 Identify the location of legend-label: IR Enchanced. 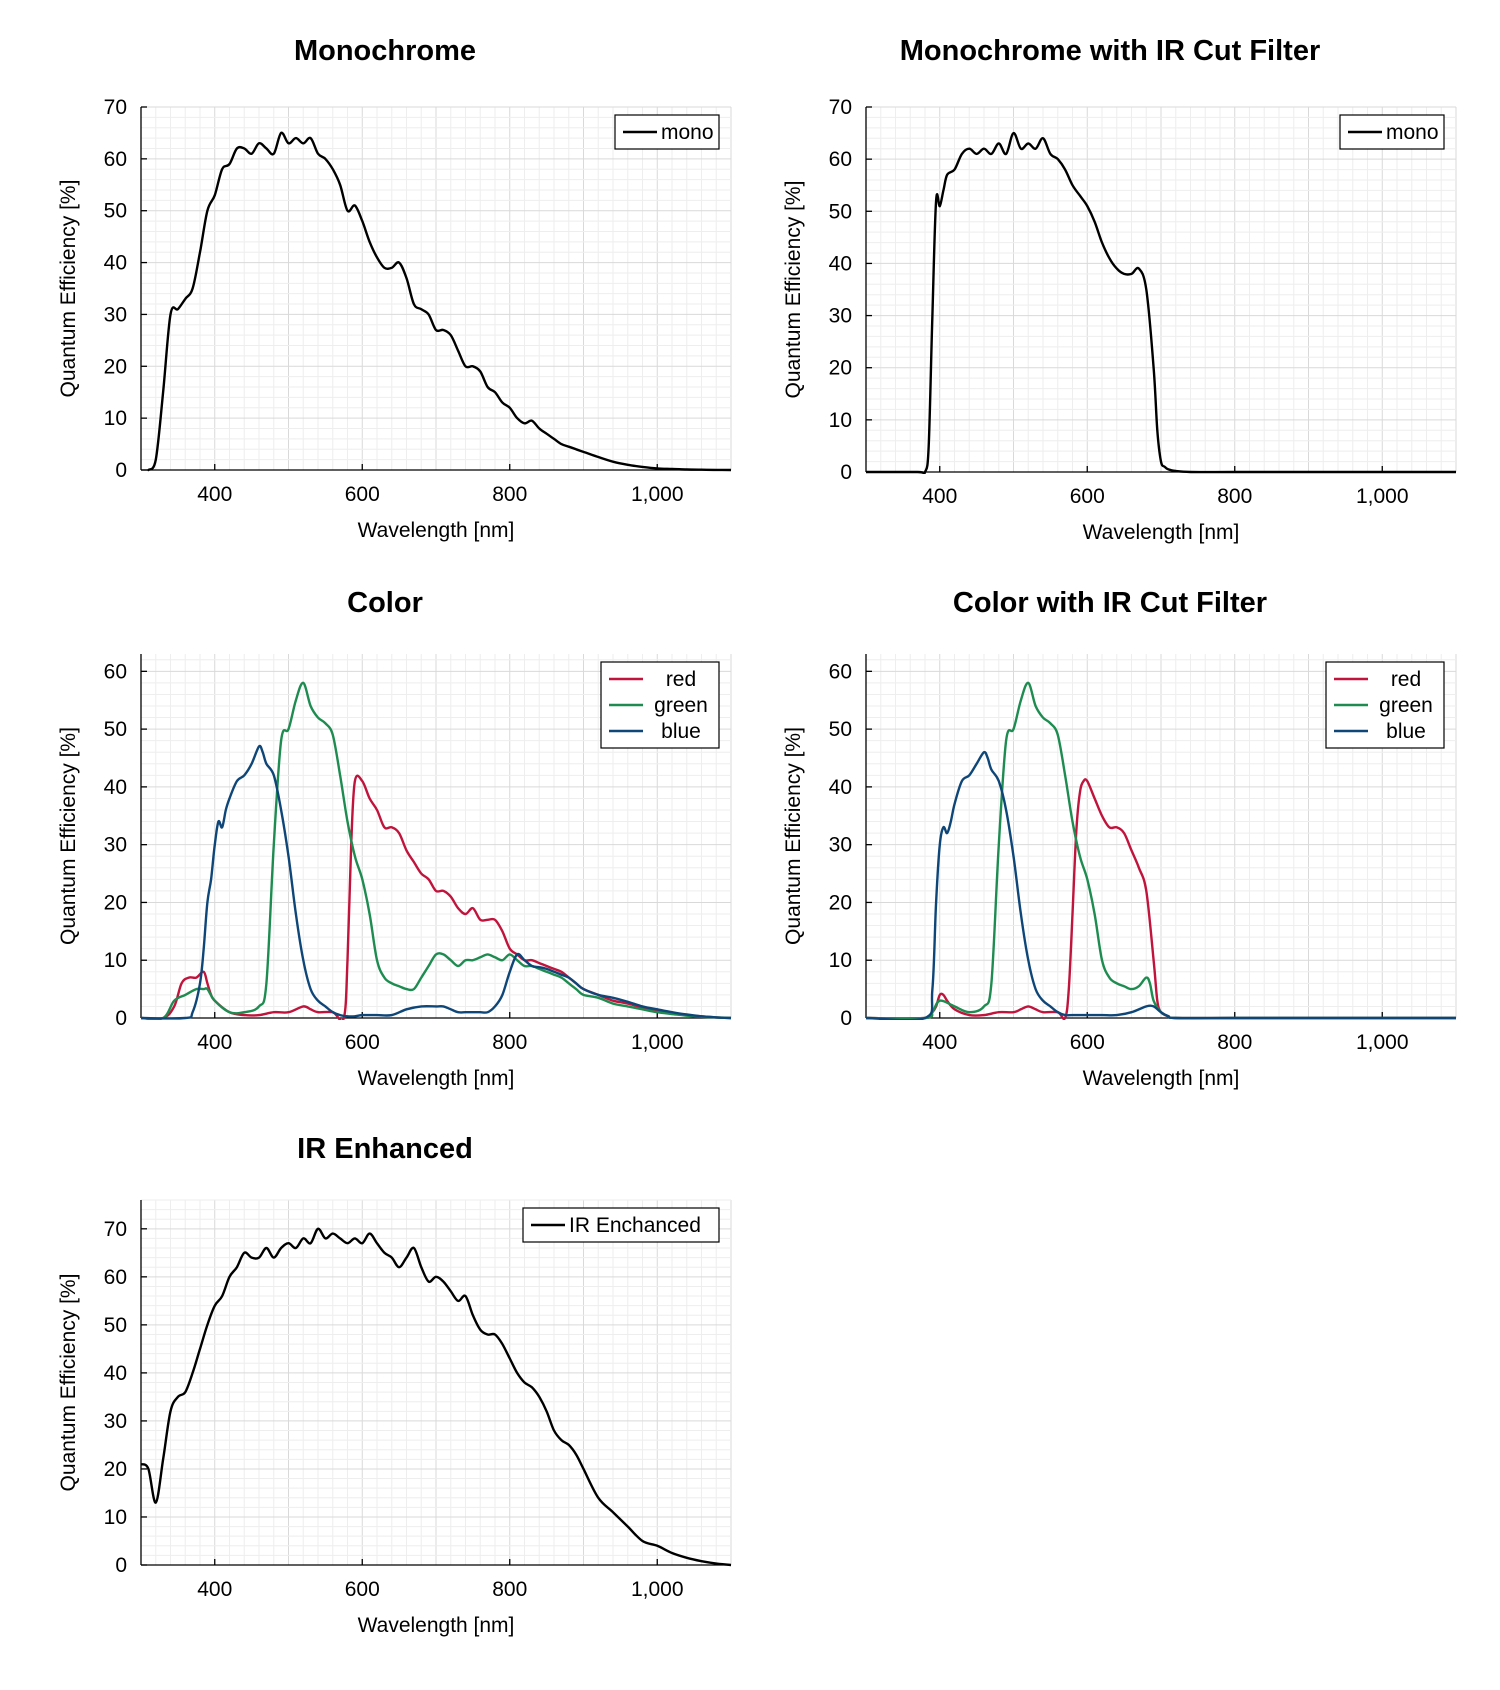
(635, 1225).